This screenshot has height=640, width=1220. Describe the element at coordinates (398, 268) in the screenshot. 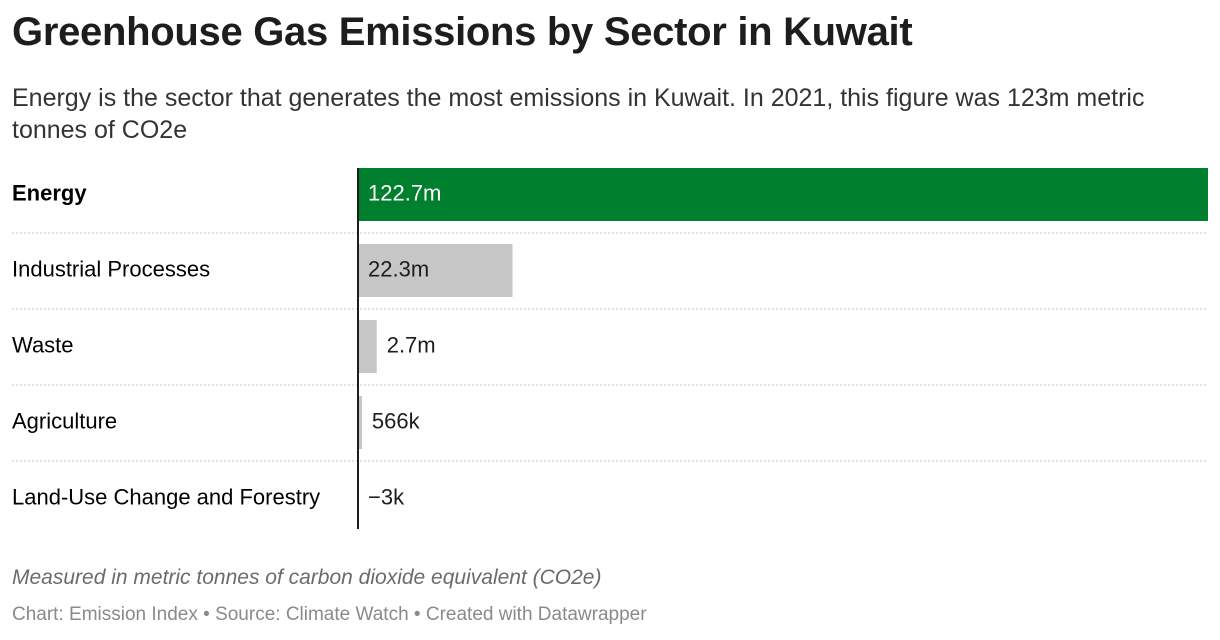

I see `value-label: 22.3m` at that location.